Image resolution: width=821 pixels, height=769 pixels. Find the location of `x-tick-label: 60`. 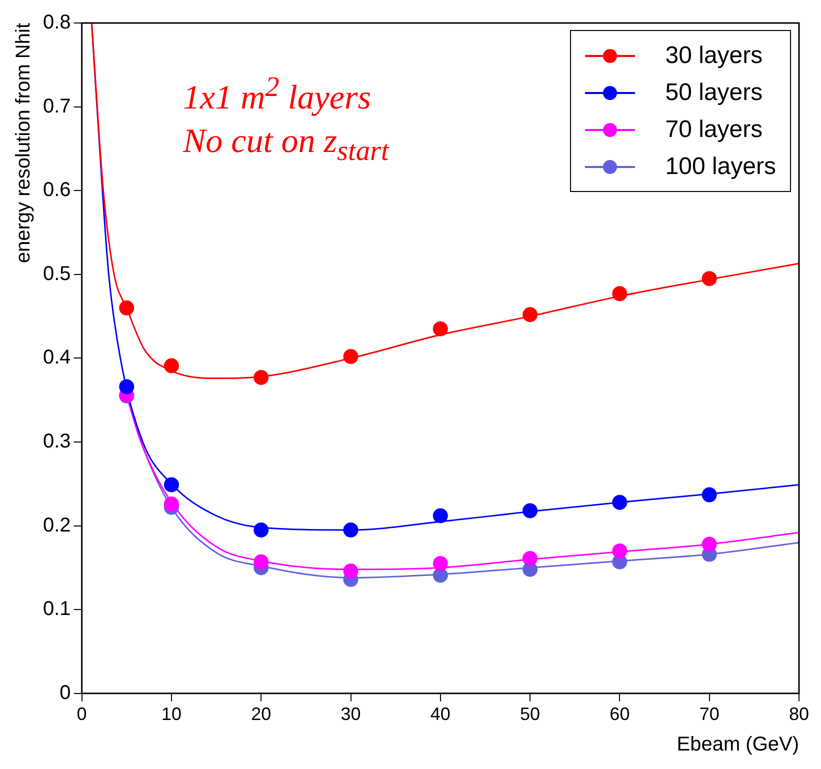

x-tick-label: 60 is located at coordinates (620, 714).